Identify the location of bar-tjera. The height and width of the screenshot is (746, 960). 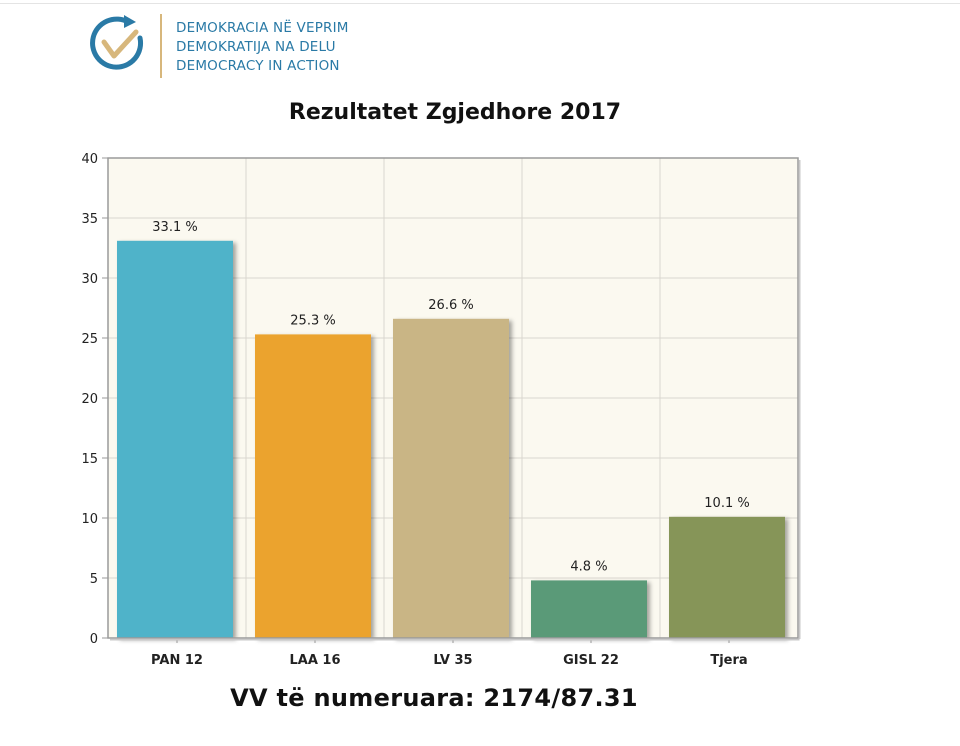
(727, 577).